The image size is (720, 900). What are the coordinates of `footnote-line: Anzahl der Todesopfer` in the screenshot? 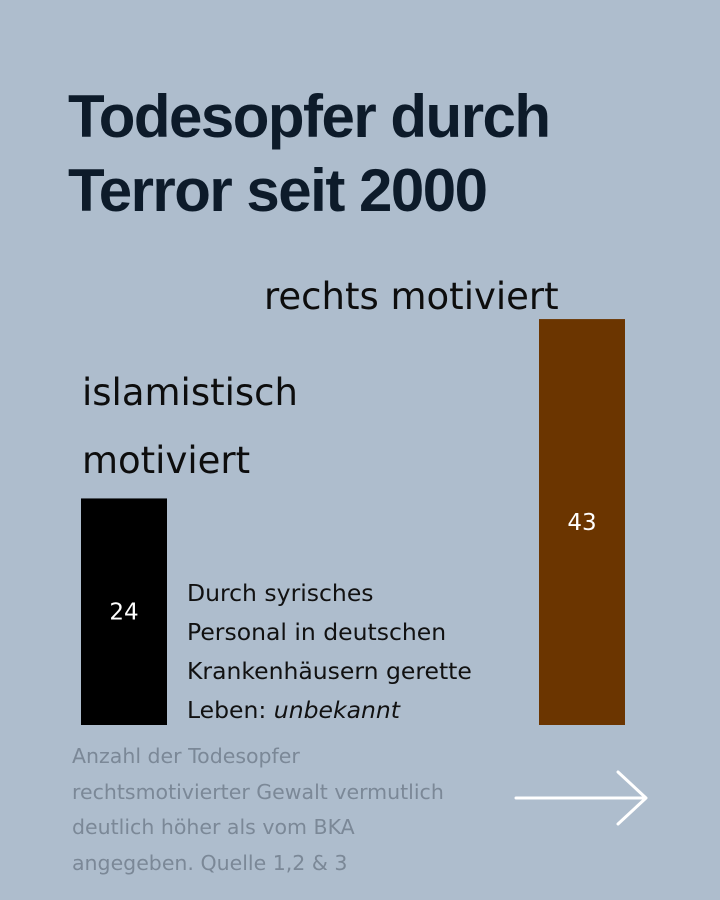 It's located at (186, 756).